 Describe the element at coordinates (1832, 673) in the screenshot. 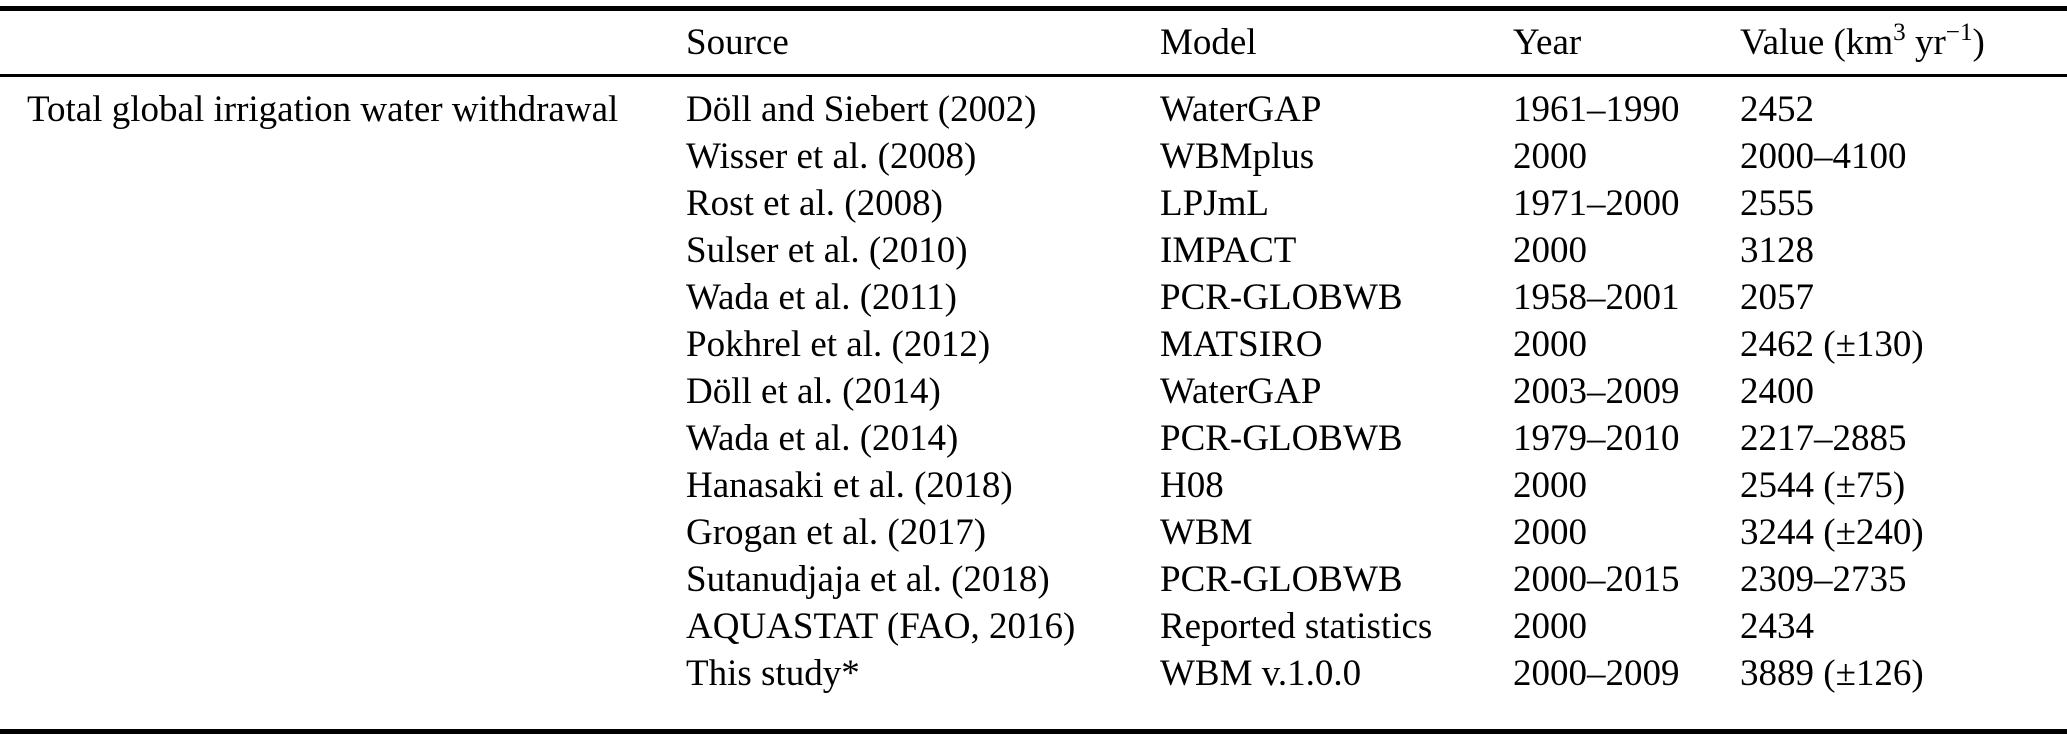

I see `value-cell: 3889 (±126)` at that location.